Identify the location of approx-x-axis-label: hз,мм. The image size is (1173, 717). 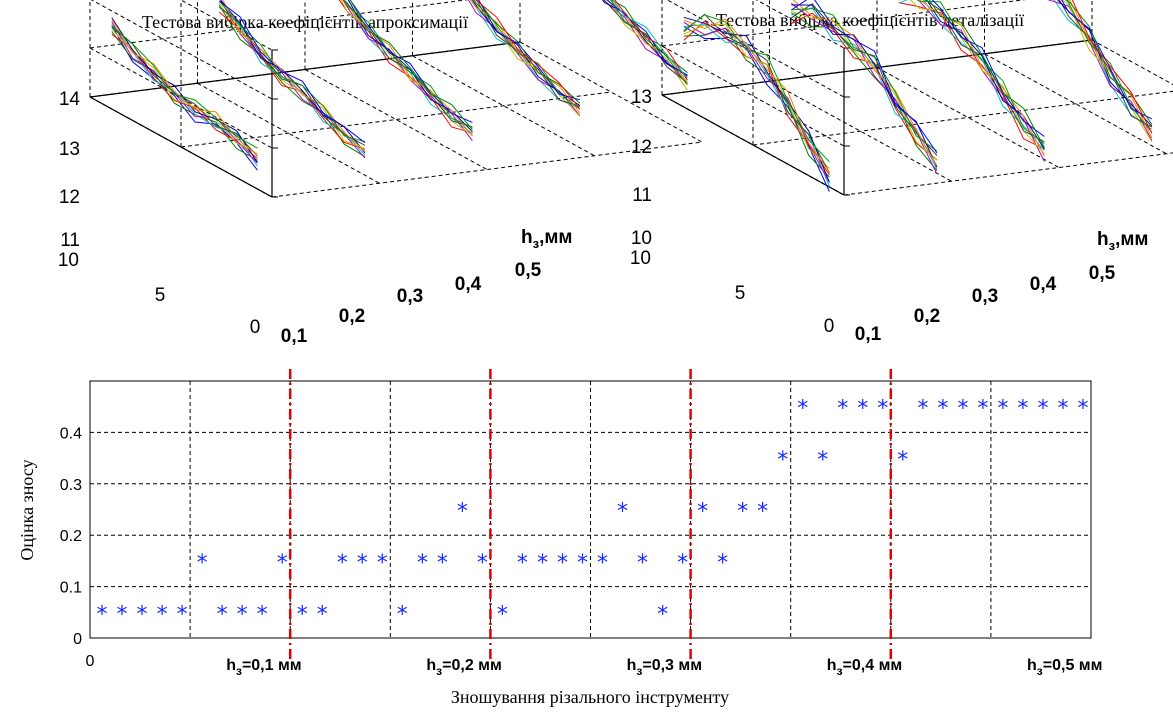
(546, 239).